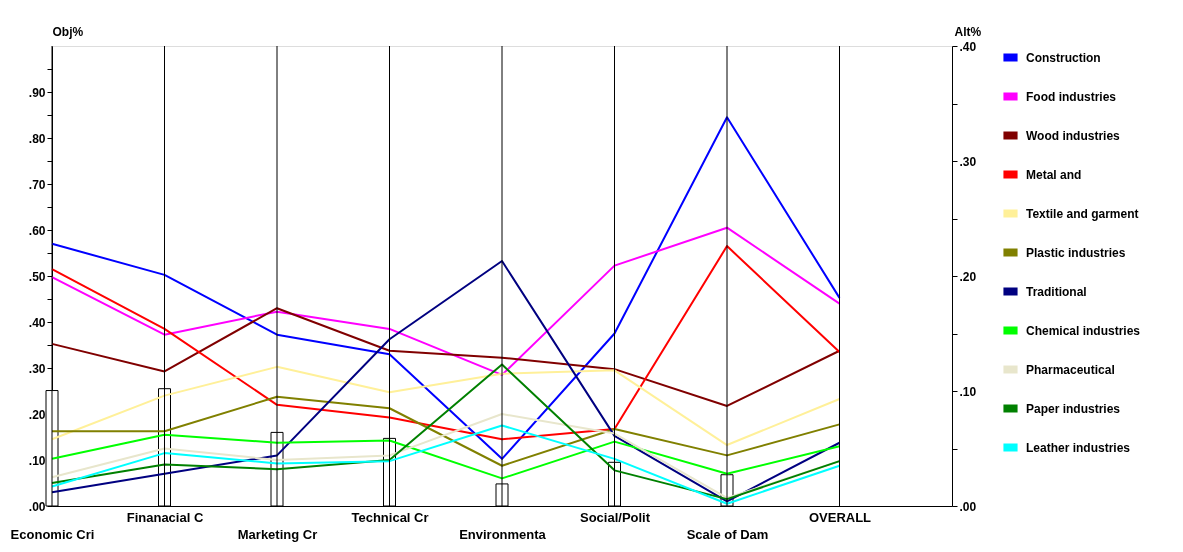 Image resolution: width=1183 pixels, height=552 pixels. What do you see at coordinates (615, 517) in the screenshot?
I see `x-tick-label: Social/Polit` at bounding box center [615, 517].